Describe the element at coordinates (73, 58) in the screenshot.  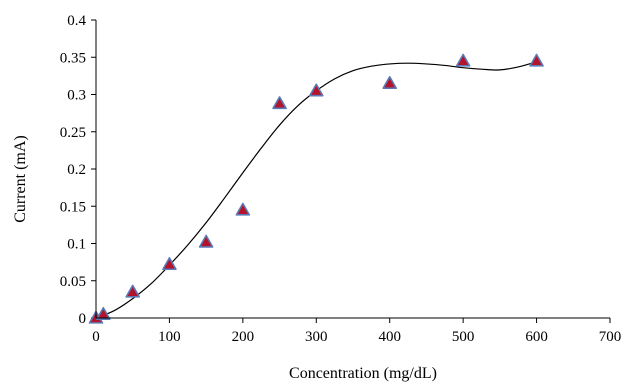
I see `y-tick-label: 0.35` at that location.